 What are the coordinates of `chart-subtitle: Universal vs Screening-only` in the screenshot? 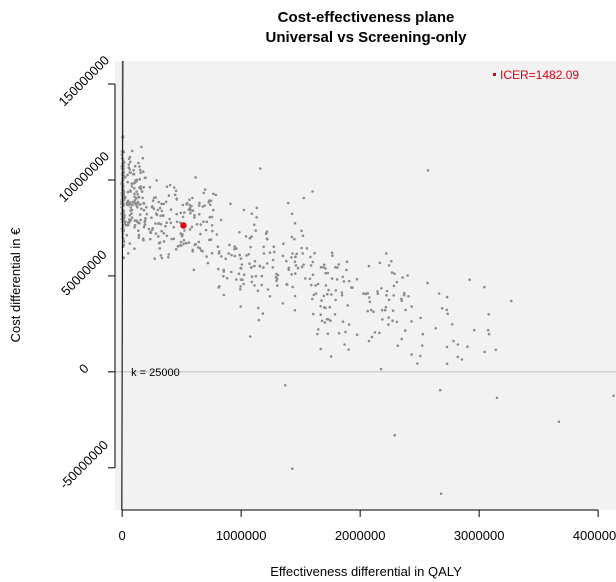 It's located at (367, 37).